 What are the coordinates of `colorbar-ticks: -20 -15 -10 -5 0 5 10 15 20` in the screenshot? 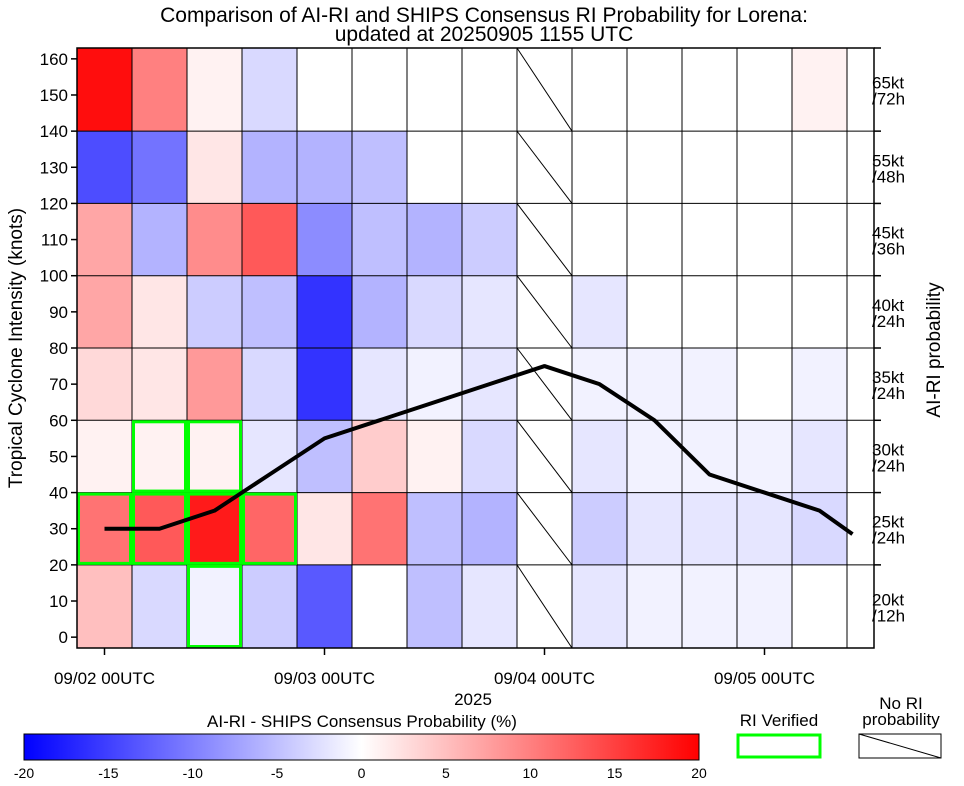 It's located at (360, 773).